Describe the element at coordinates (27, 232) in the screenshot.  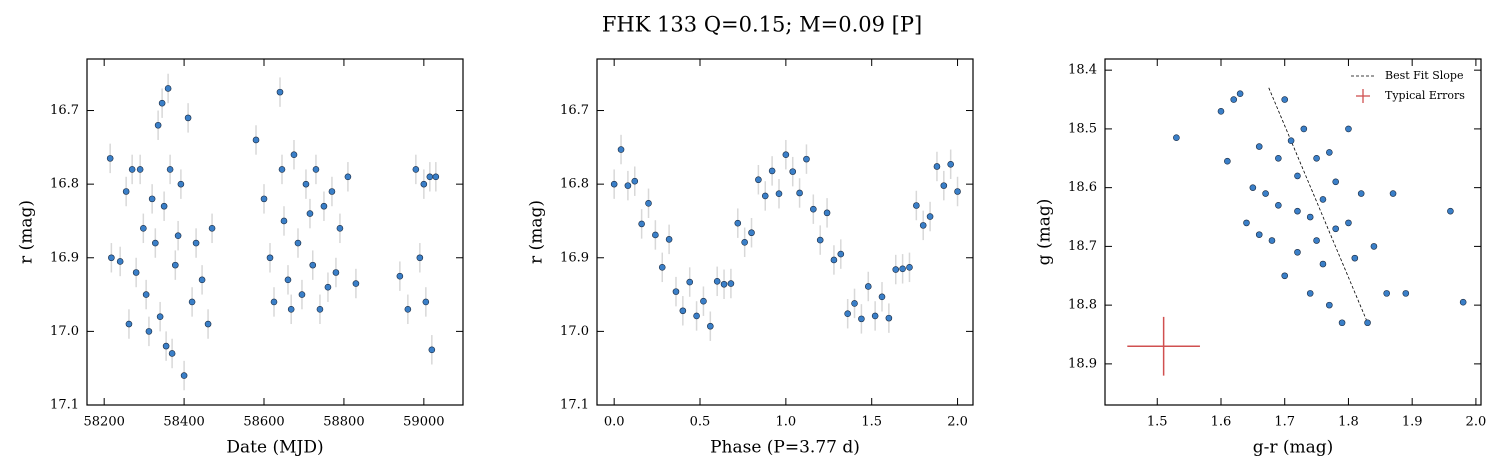
I see `y-axis-label: r (mag)` at that location.